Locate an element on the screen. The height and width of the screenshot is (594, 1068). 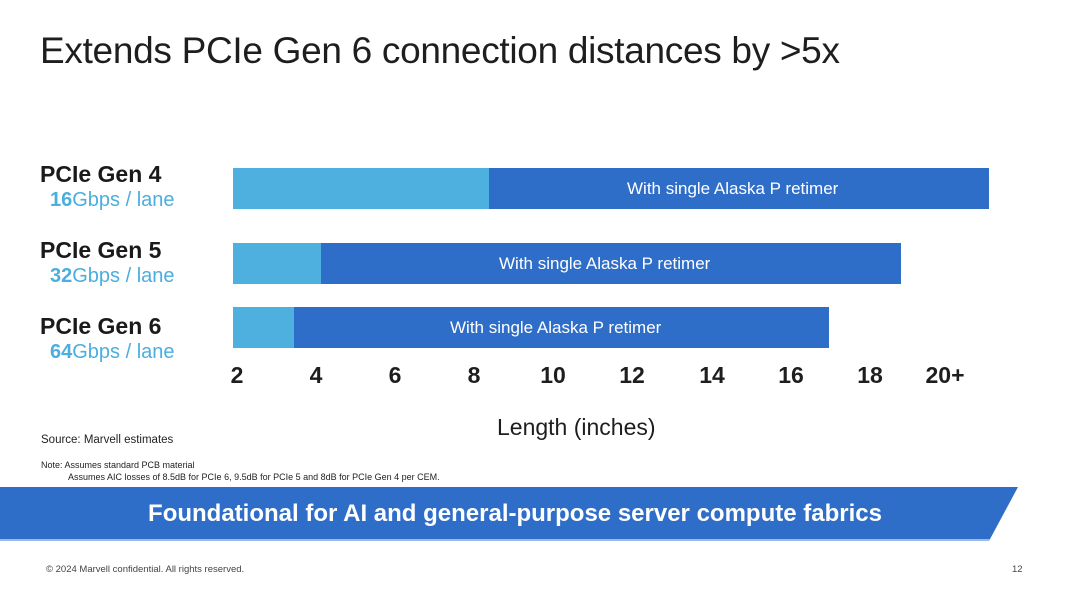
rate-number: 32 is located at coordinates (61, 276).